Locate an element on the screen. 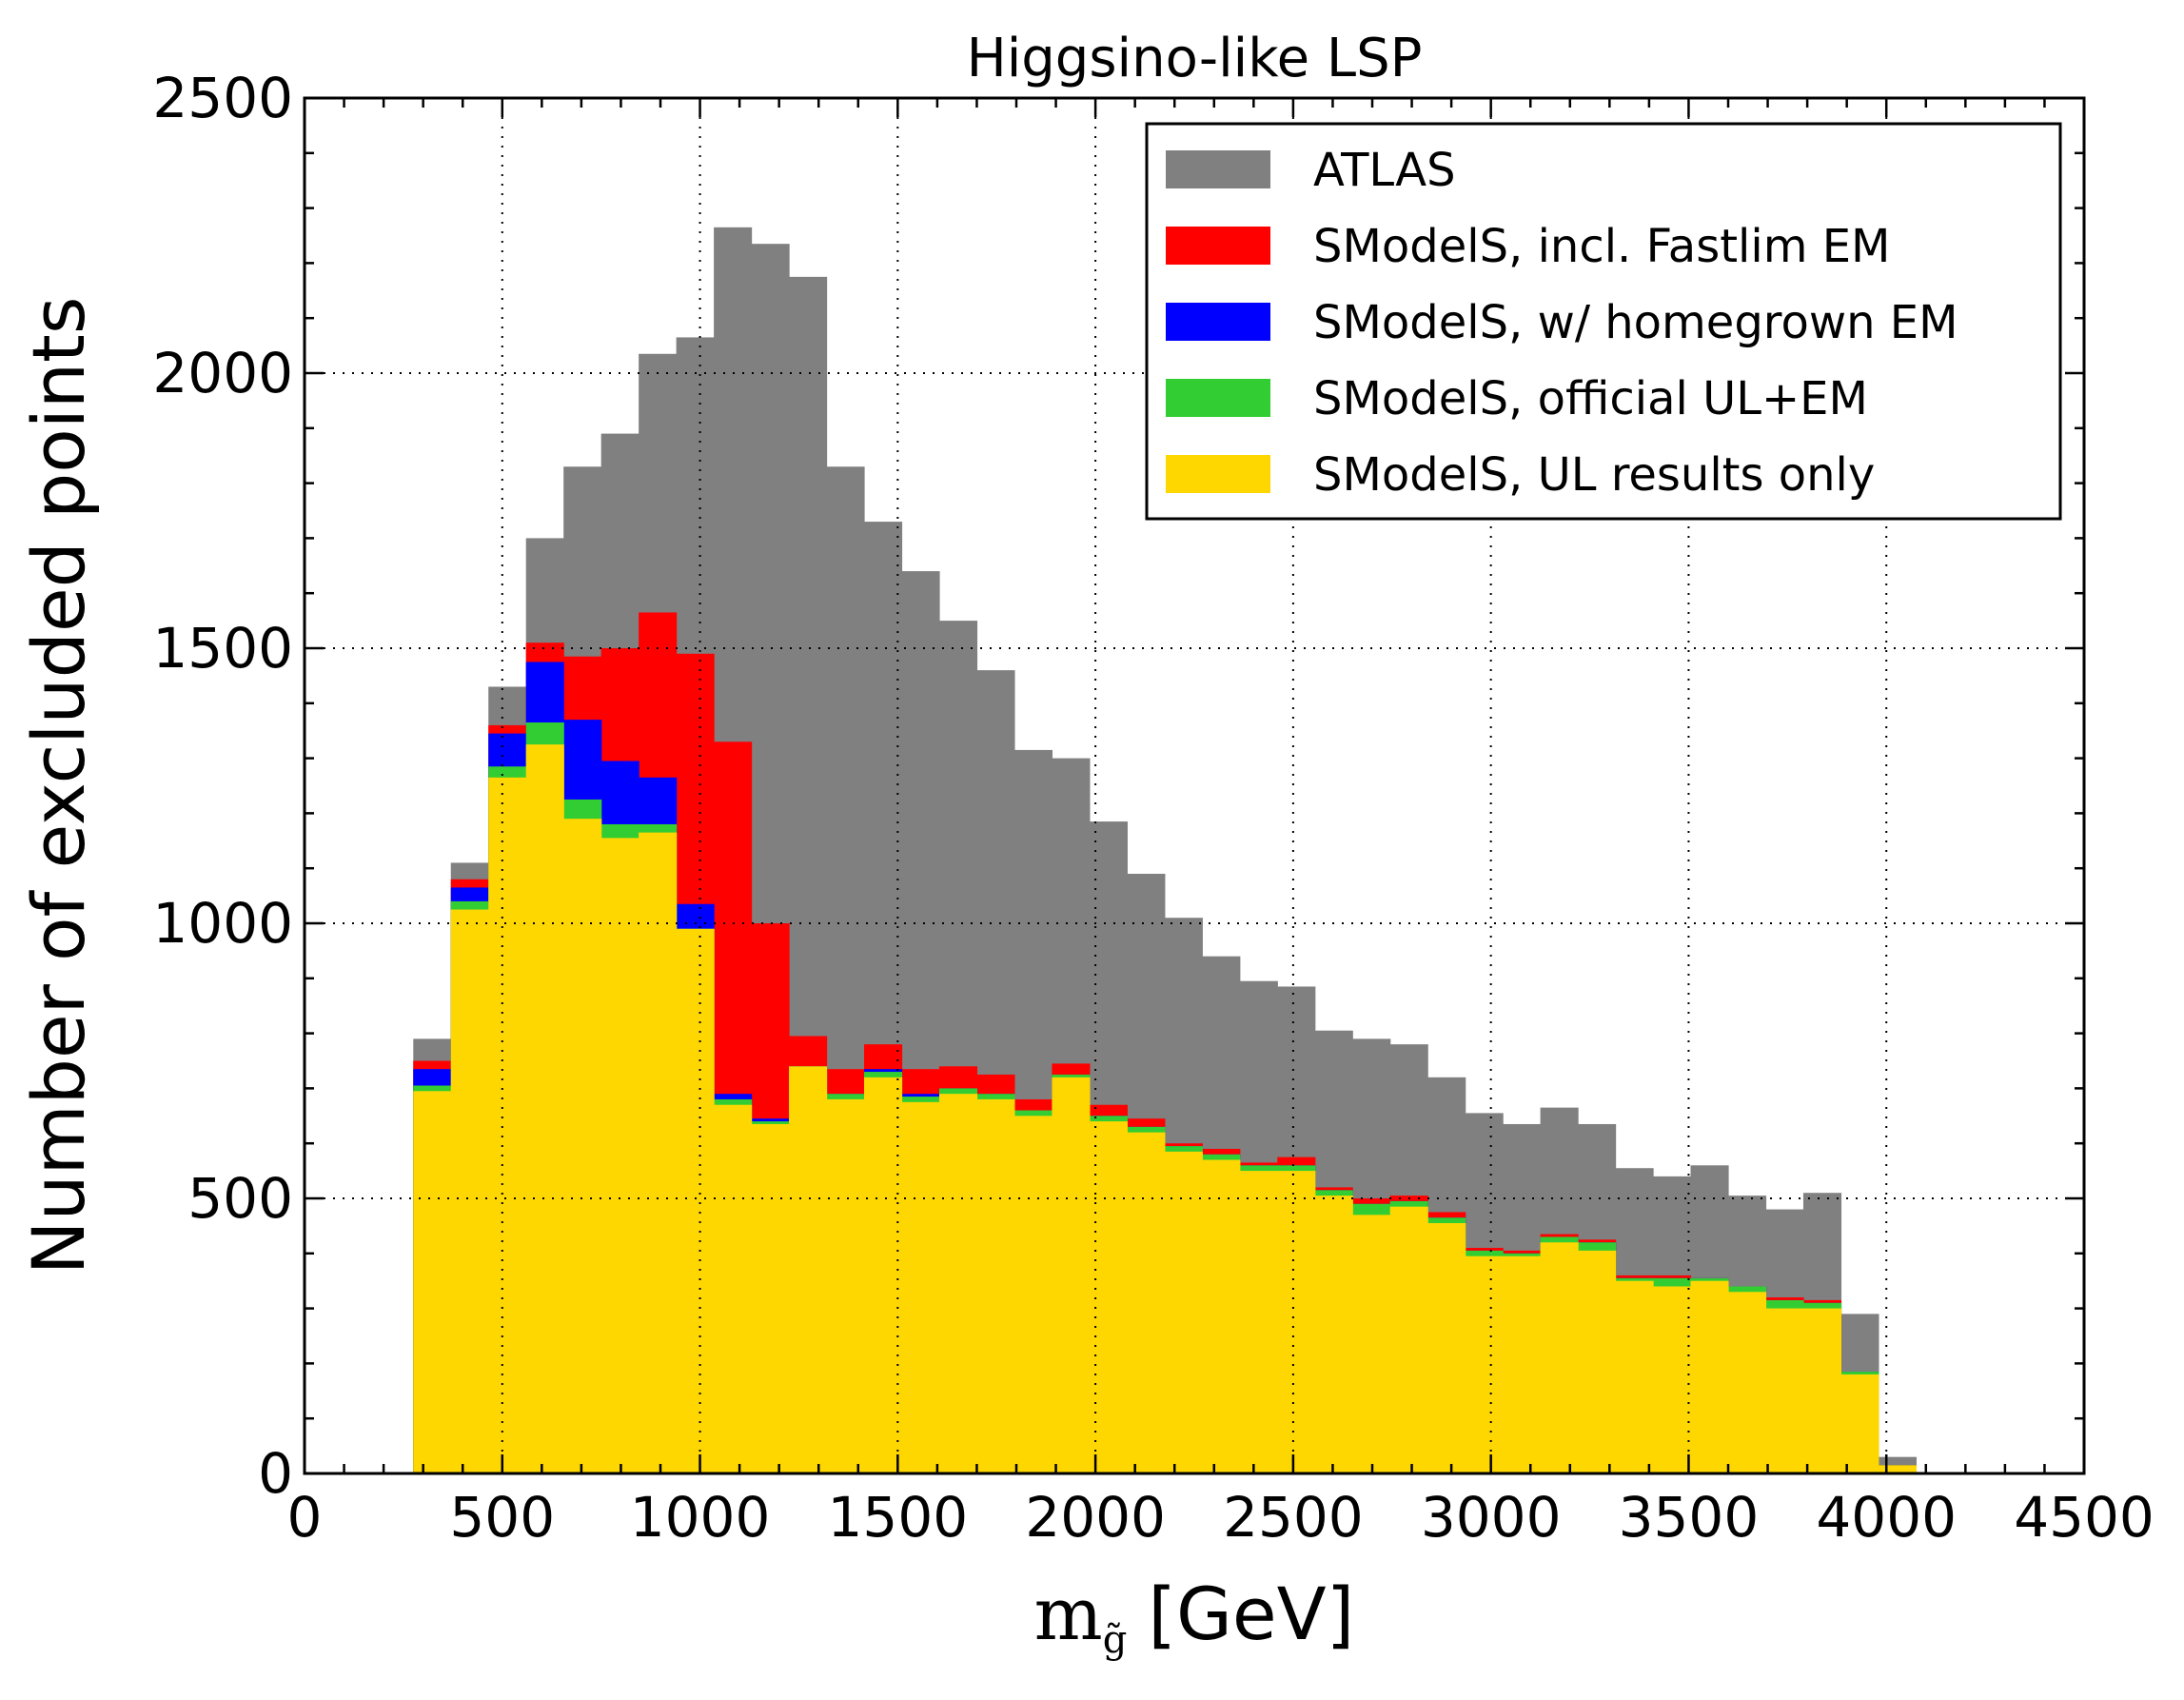 The width and height of the screenshot is (2184, 1700). x-tick-label: 500 is located at coordinates (502, 1517).